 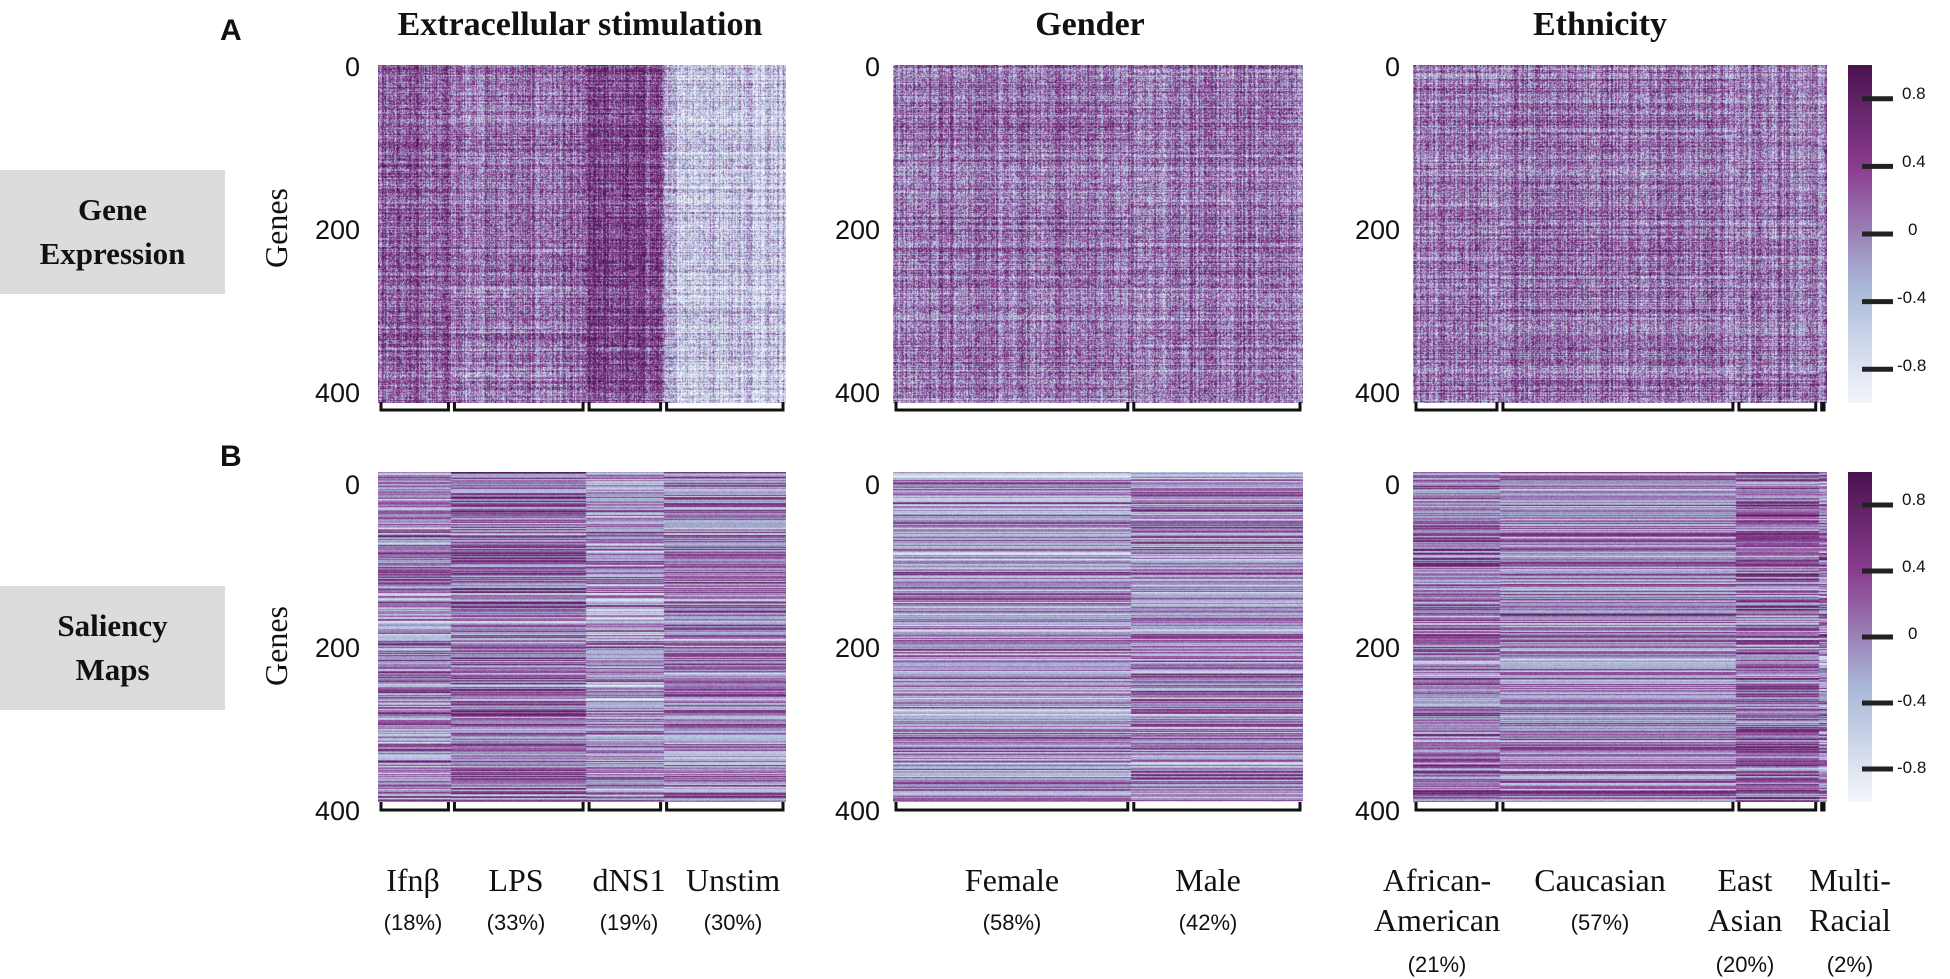 What do you see at coordinates (1912, 297) in the screenshot?
I see `colorbar-a-tick-neg0.4: -0.4` at bounding box center [1912, 297].